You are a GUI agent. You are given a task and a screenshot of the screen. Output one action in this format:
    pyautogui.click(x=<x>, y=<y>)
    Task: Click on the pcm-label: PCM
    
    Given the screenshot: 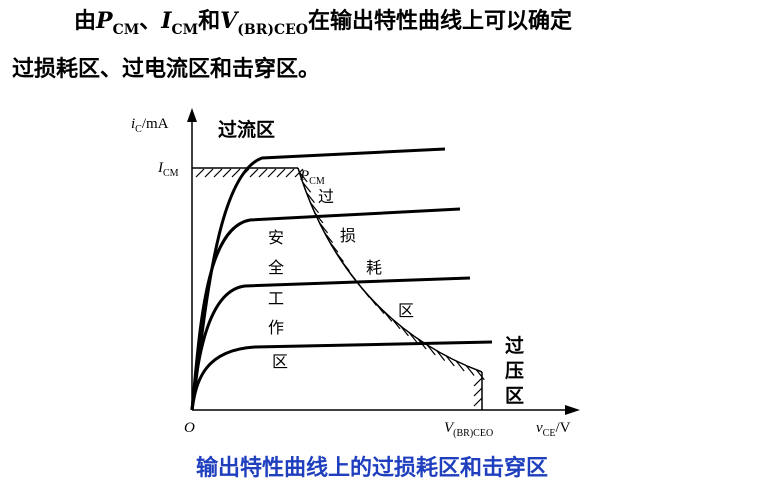 What is the action you would take?
    pyautogui.click(x=312, y=177)
    